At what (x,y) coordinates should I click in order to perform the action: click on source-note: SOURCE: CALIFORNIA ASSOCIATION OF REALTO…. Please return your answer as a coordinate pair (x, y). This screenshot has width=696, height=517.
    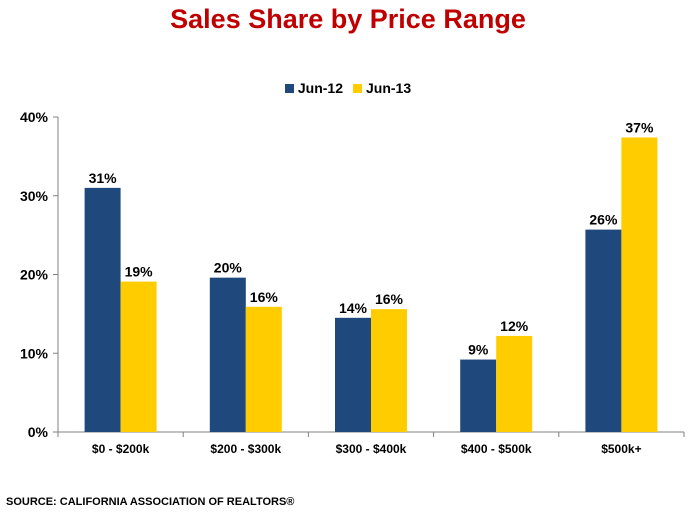
    Looking at the image, I should click on (150, 502).